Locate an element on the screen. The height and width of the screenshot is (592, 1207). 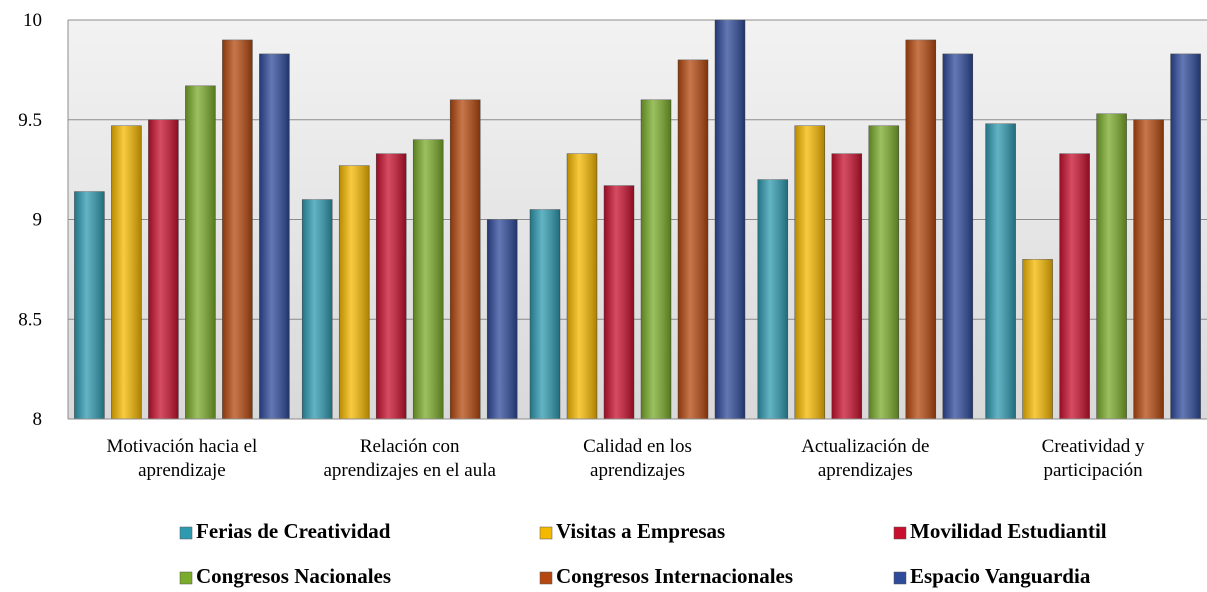
x-tick-label: Motivación hacia el aprendizaje is located at coordinates (181, 458).